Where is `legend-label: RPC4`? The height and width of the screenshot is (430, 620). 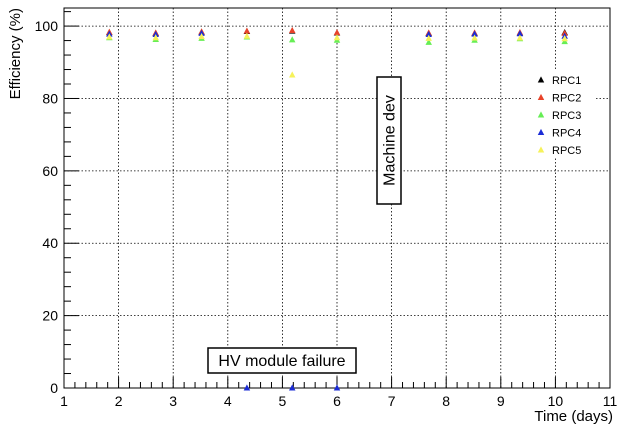
legend-label: RPC4 is located at coordinates (566, 134).